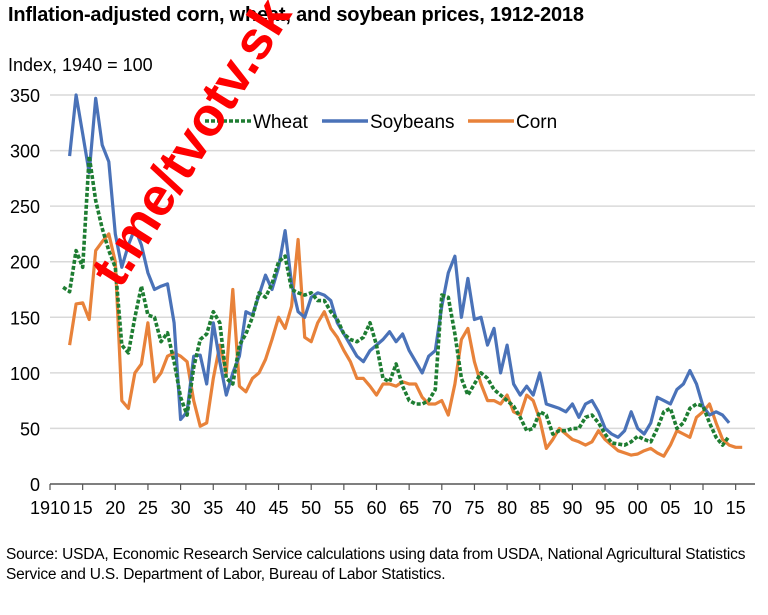  What do you see at coordinates (213, 508) in the screenshot?
I see `x-tick-label: 35` at bounding box center [213, 508].